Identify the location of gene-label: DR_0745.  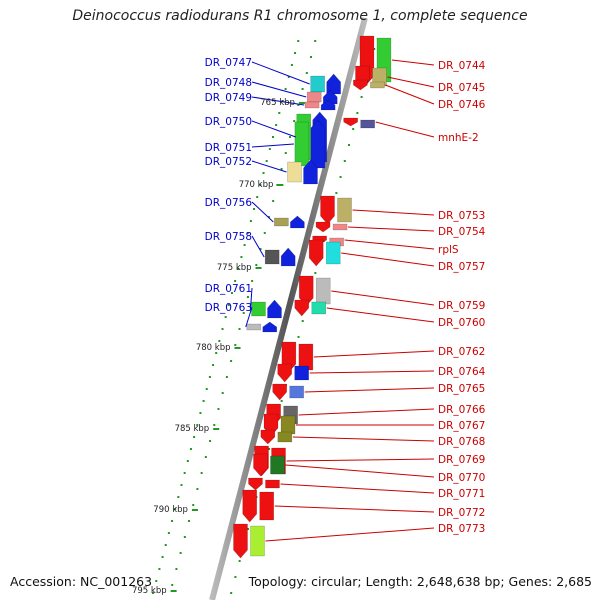
(461, 88).